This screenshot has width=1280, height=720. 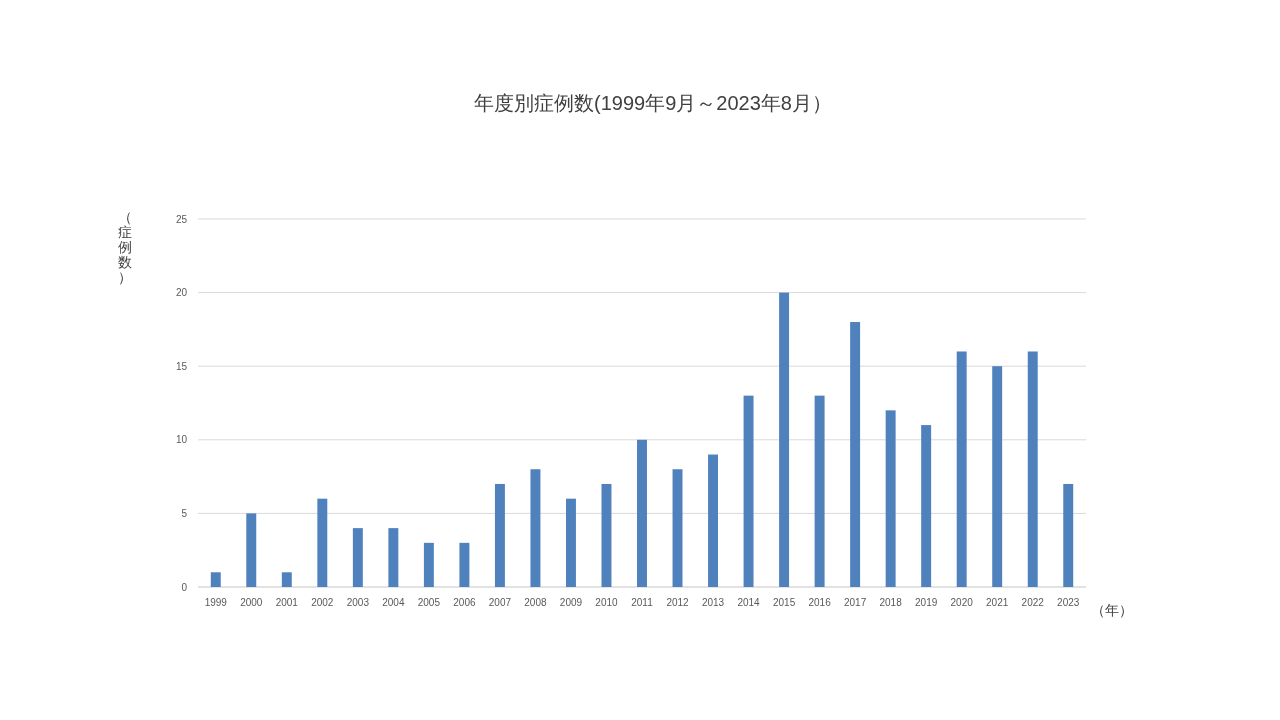 What do you see at coordinates (184, 587) in the screenshot?
I see `y-tick-label: 0` at bounding box center [184, 587].